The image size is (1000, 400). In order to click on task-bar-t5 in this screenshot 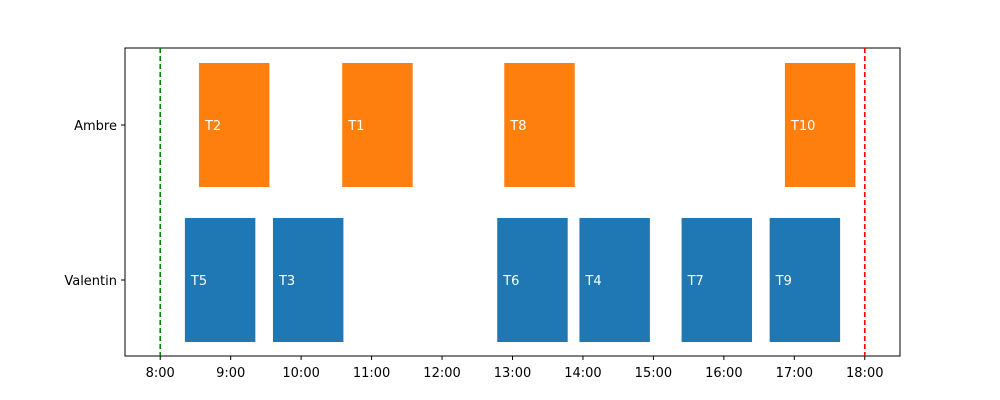, I will do `click(220, 280)`.